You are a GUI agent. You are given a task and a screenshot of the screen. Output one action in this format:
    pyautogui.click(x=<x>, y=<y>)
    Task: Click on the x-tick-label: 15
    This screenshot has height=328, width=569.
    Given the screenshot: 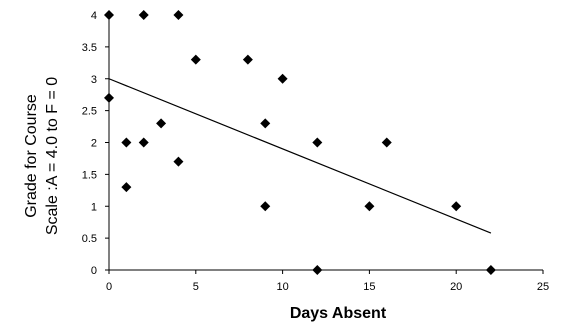 What is the action you would take?
    pyautogui.click(x=369, y=287)
    